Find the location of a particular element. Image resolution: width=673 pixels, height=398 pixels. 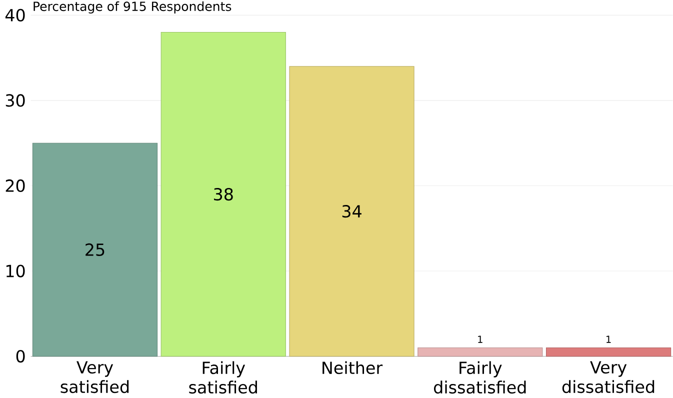

data-label: 34 is located at coordinates (352, 211).